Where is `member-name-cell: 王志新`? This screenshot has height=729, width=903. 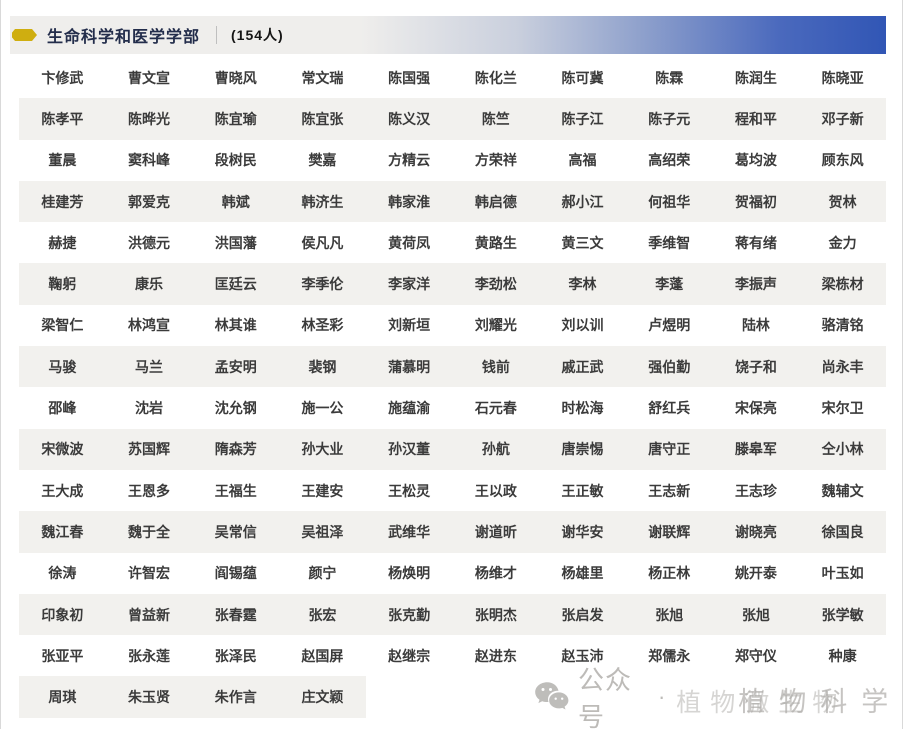
member-name-cell: 王志新 is located at coordinates (669, 490).